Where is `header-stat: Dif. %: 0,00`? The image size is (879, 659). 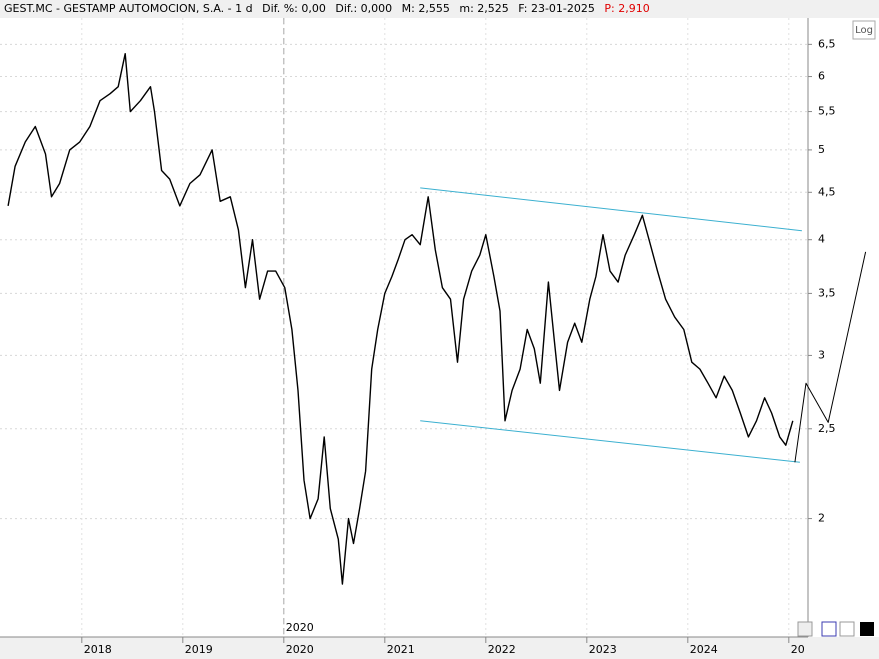
header-stat: Dif. %: 0,00 is located at coordinates (294, 8).